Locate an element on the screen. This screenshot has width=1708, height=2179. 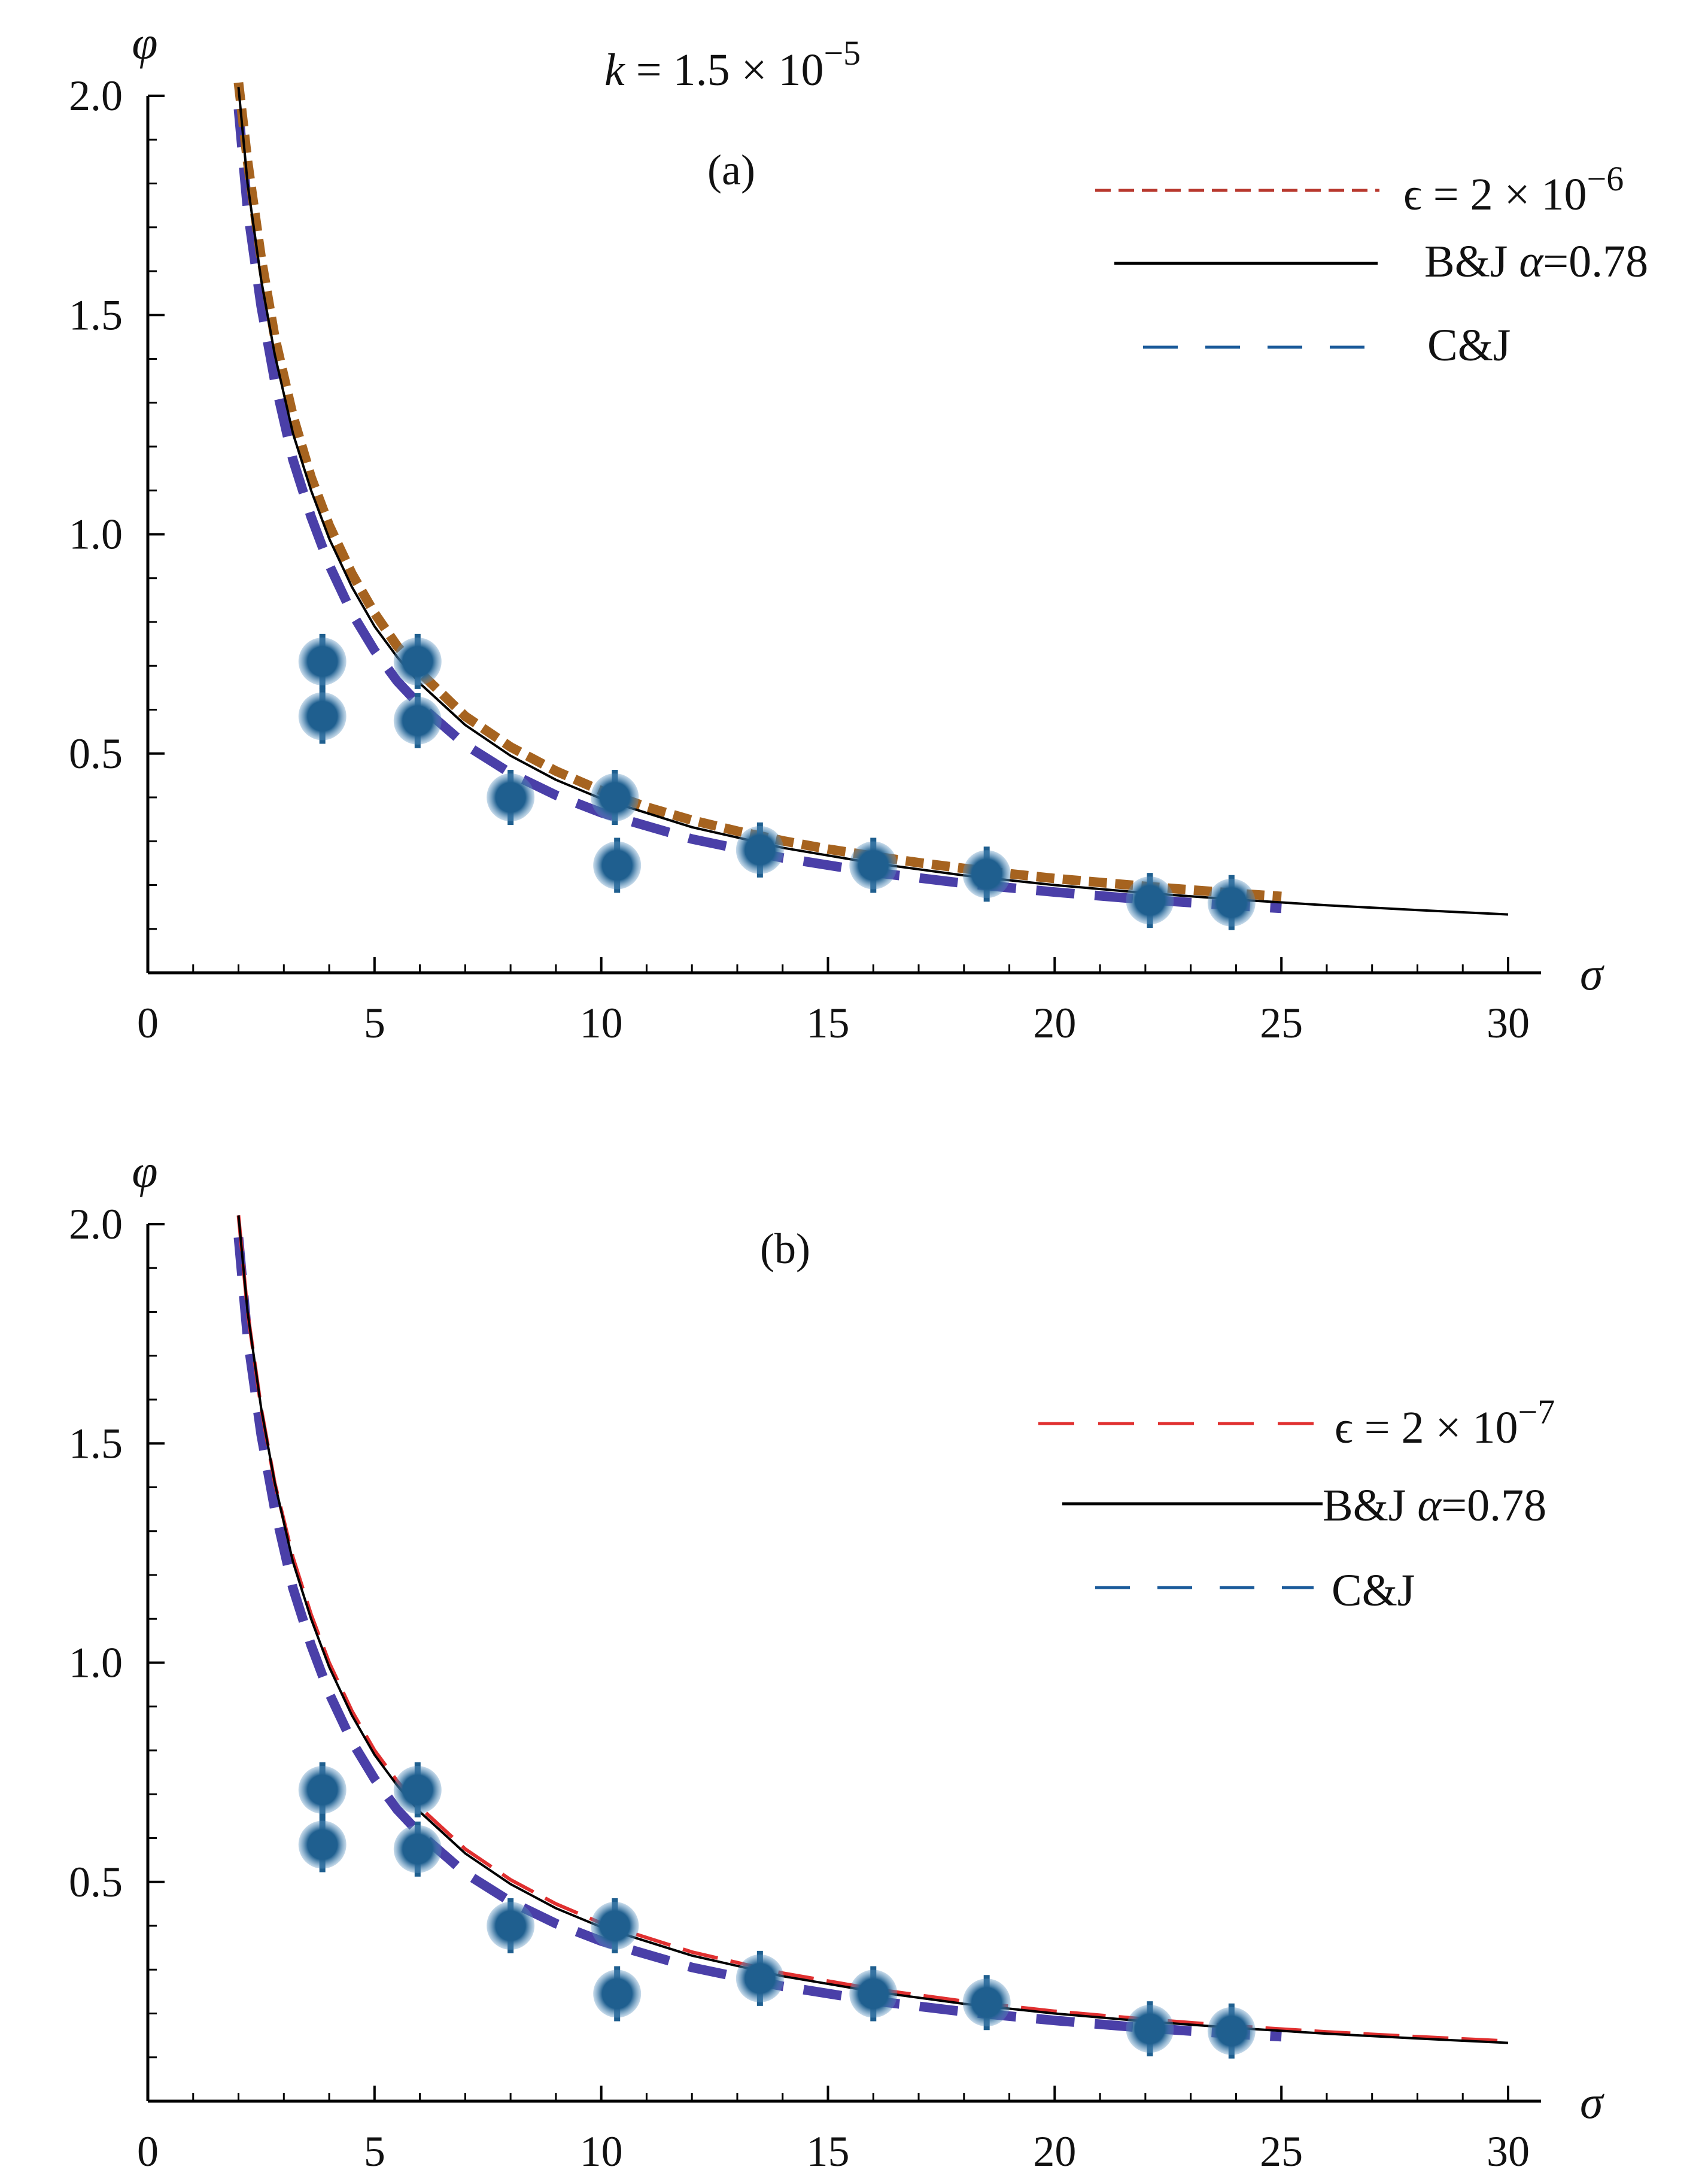
legend-label-epsilon: ϵ = 2 × 10−6 is located at coordinates (1513, 189).